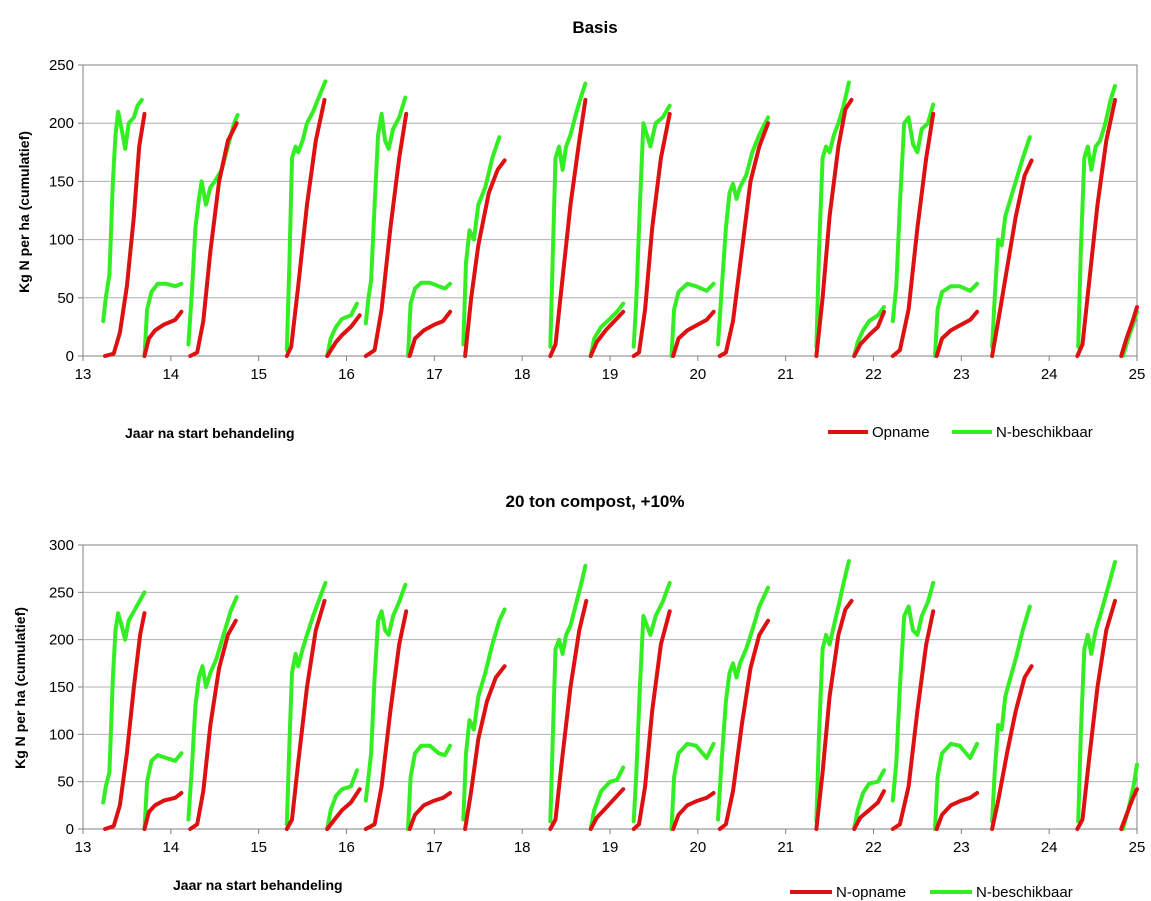 The height and width of the screenshot is (901, 1151). What do you see at coordinates (65, 782) in the screenshot?
I see `y-tick-label: 50` at bounding box center [65, 782].